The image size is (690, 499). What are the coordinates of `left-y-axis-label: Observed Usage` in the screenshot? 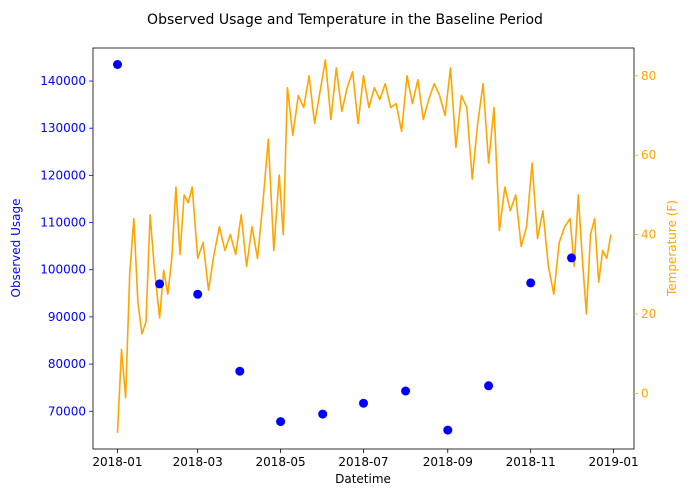 It's located at (16, 248).